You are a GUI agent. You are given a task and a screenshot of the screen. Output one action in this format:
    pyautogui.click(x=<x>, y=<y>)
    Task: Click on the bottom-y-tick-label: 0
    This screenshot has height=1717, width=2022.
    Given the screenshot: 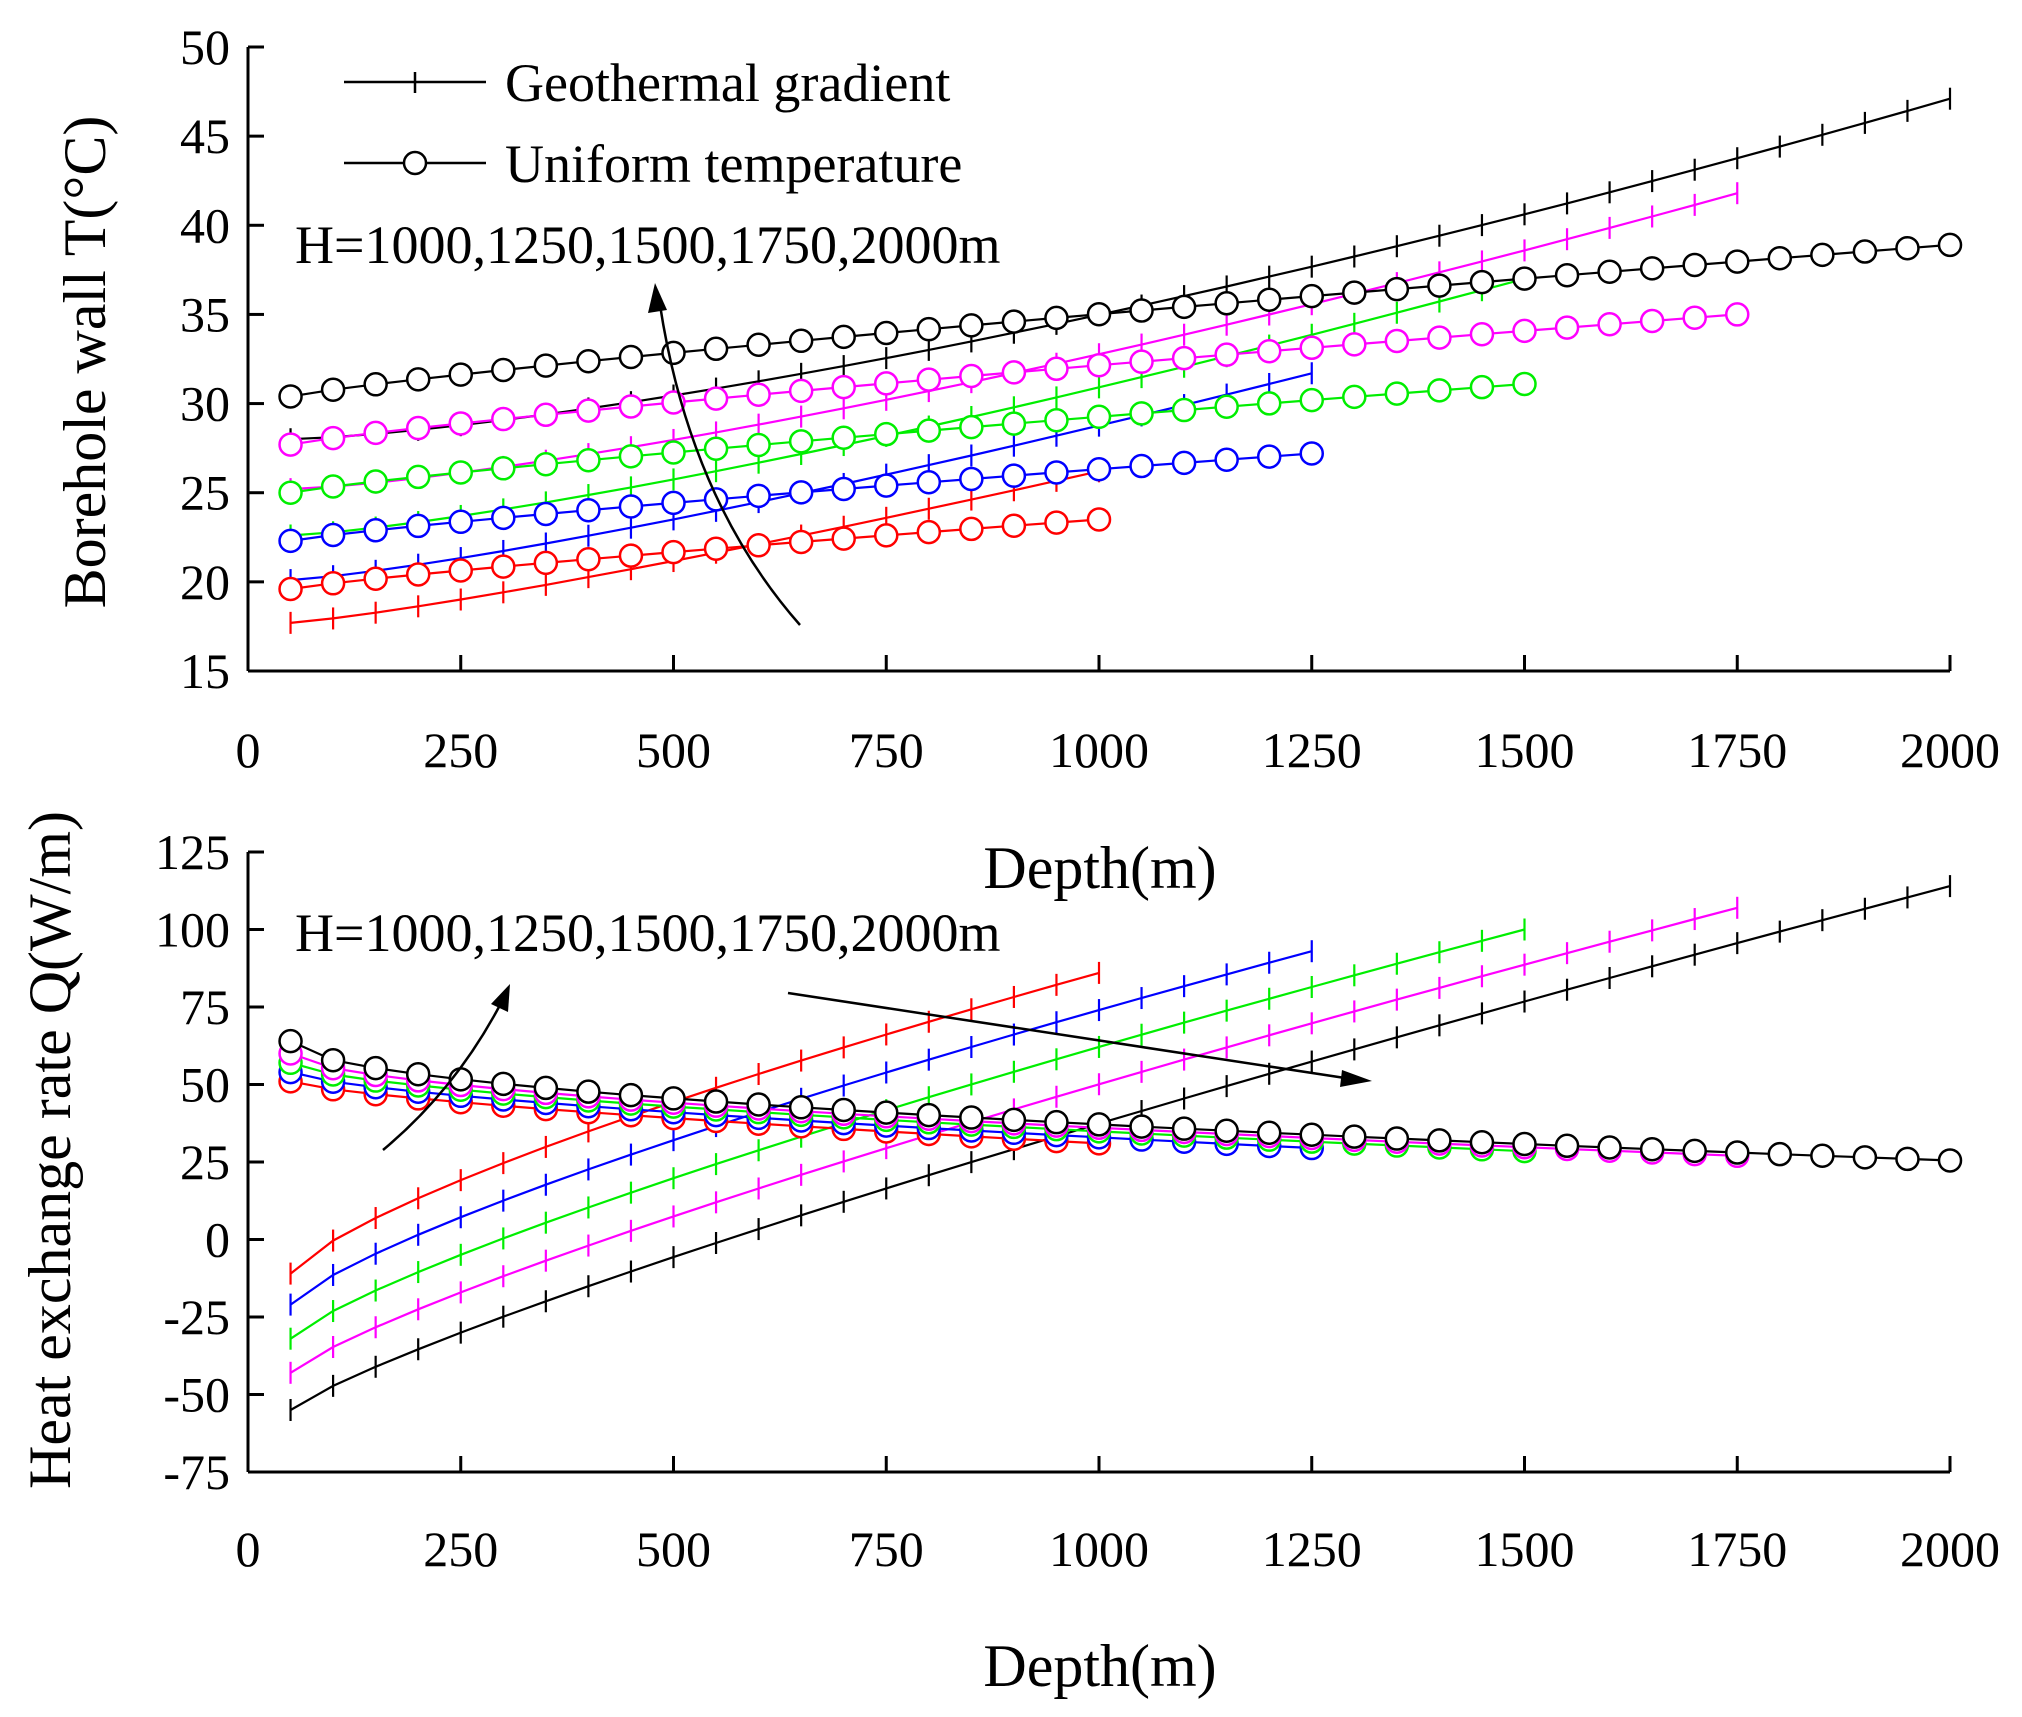 What is the action you would take?
    pyautogui.click(x=217, y=1240)
    